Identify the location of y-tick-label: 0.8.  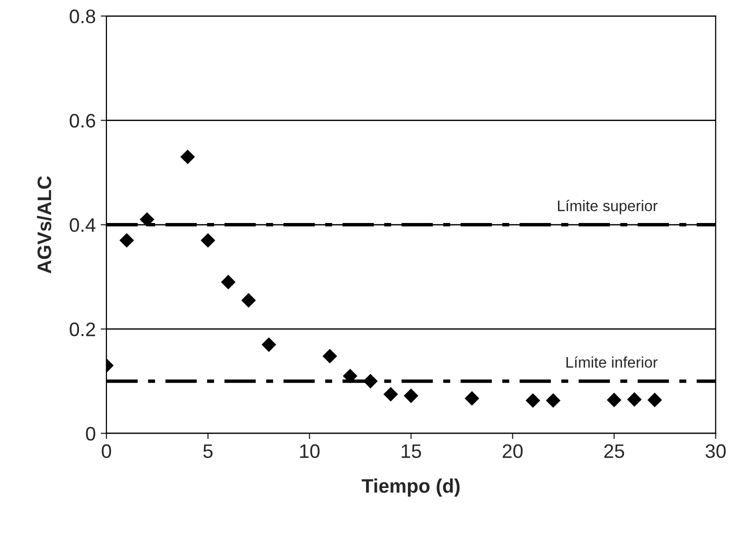
(83, 17).